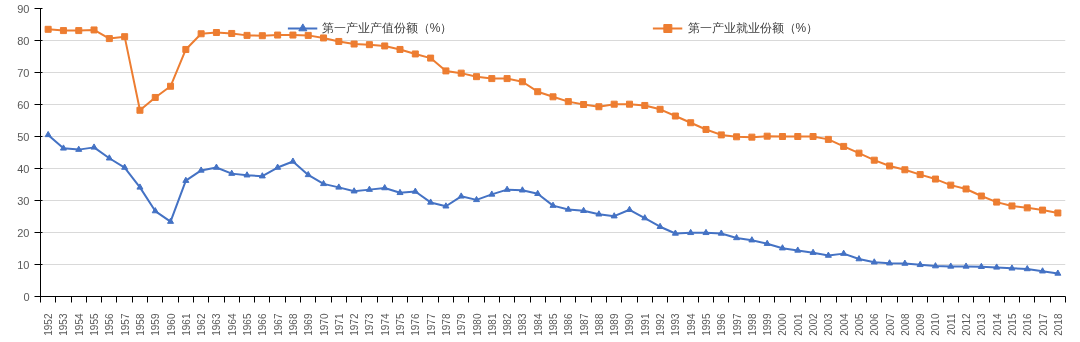 The image size is (1080, 342). I want to click on x-tick-label: 2008, so click(905, 324).